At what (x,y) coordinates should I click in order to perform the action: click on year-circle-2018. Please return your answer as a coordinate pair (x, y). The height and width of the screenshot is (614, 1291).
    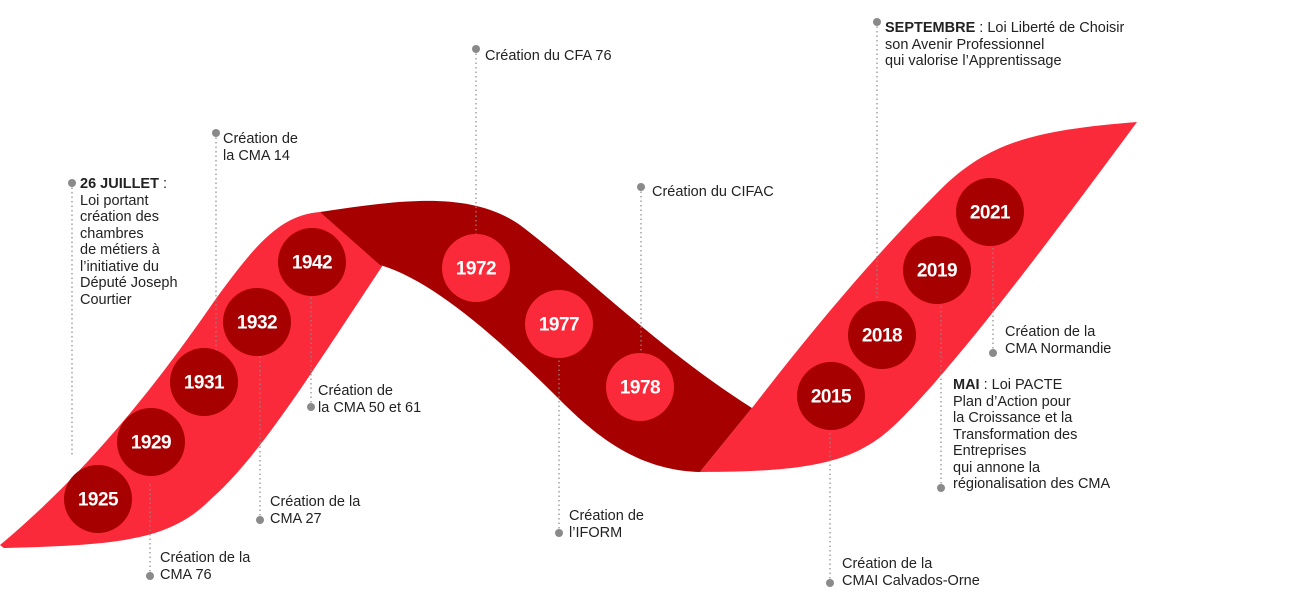
    Looking at the image, I should click on (882, 335).